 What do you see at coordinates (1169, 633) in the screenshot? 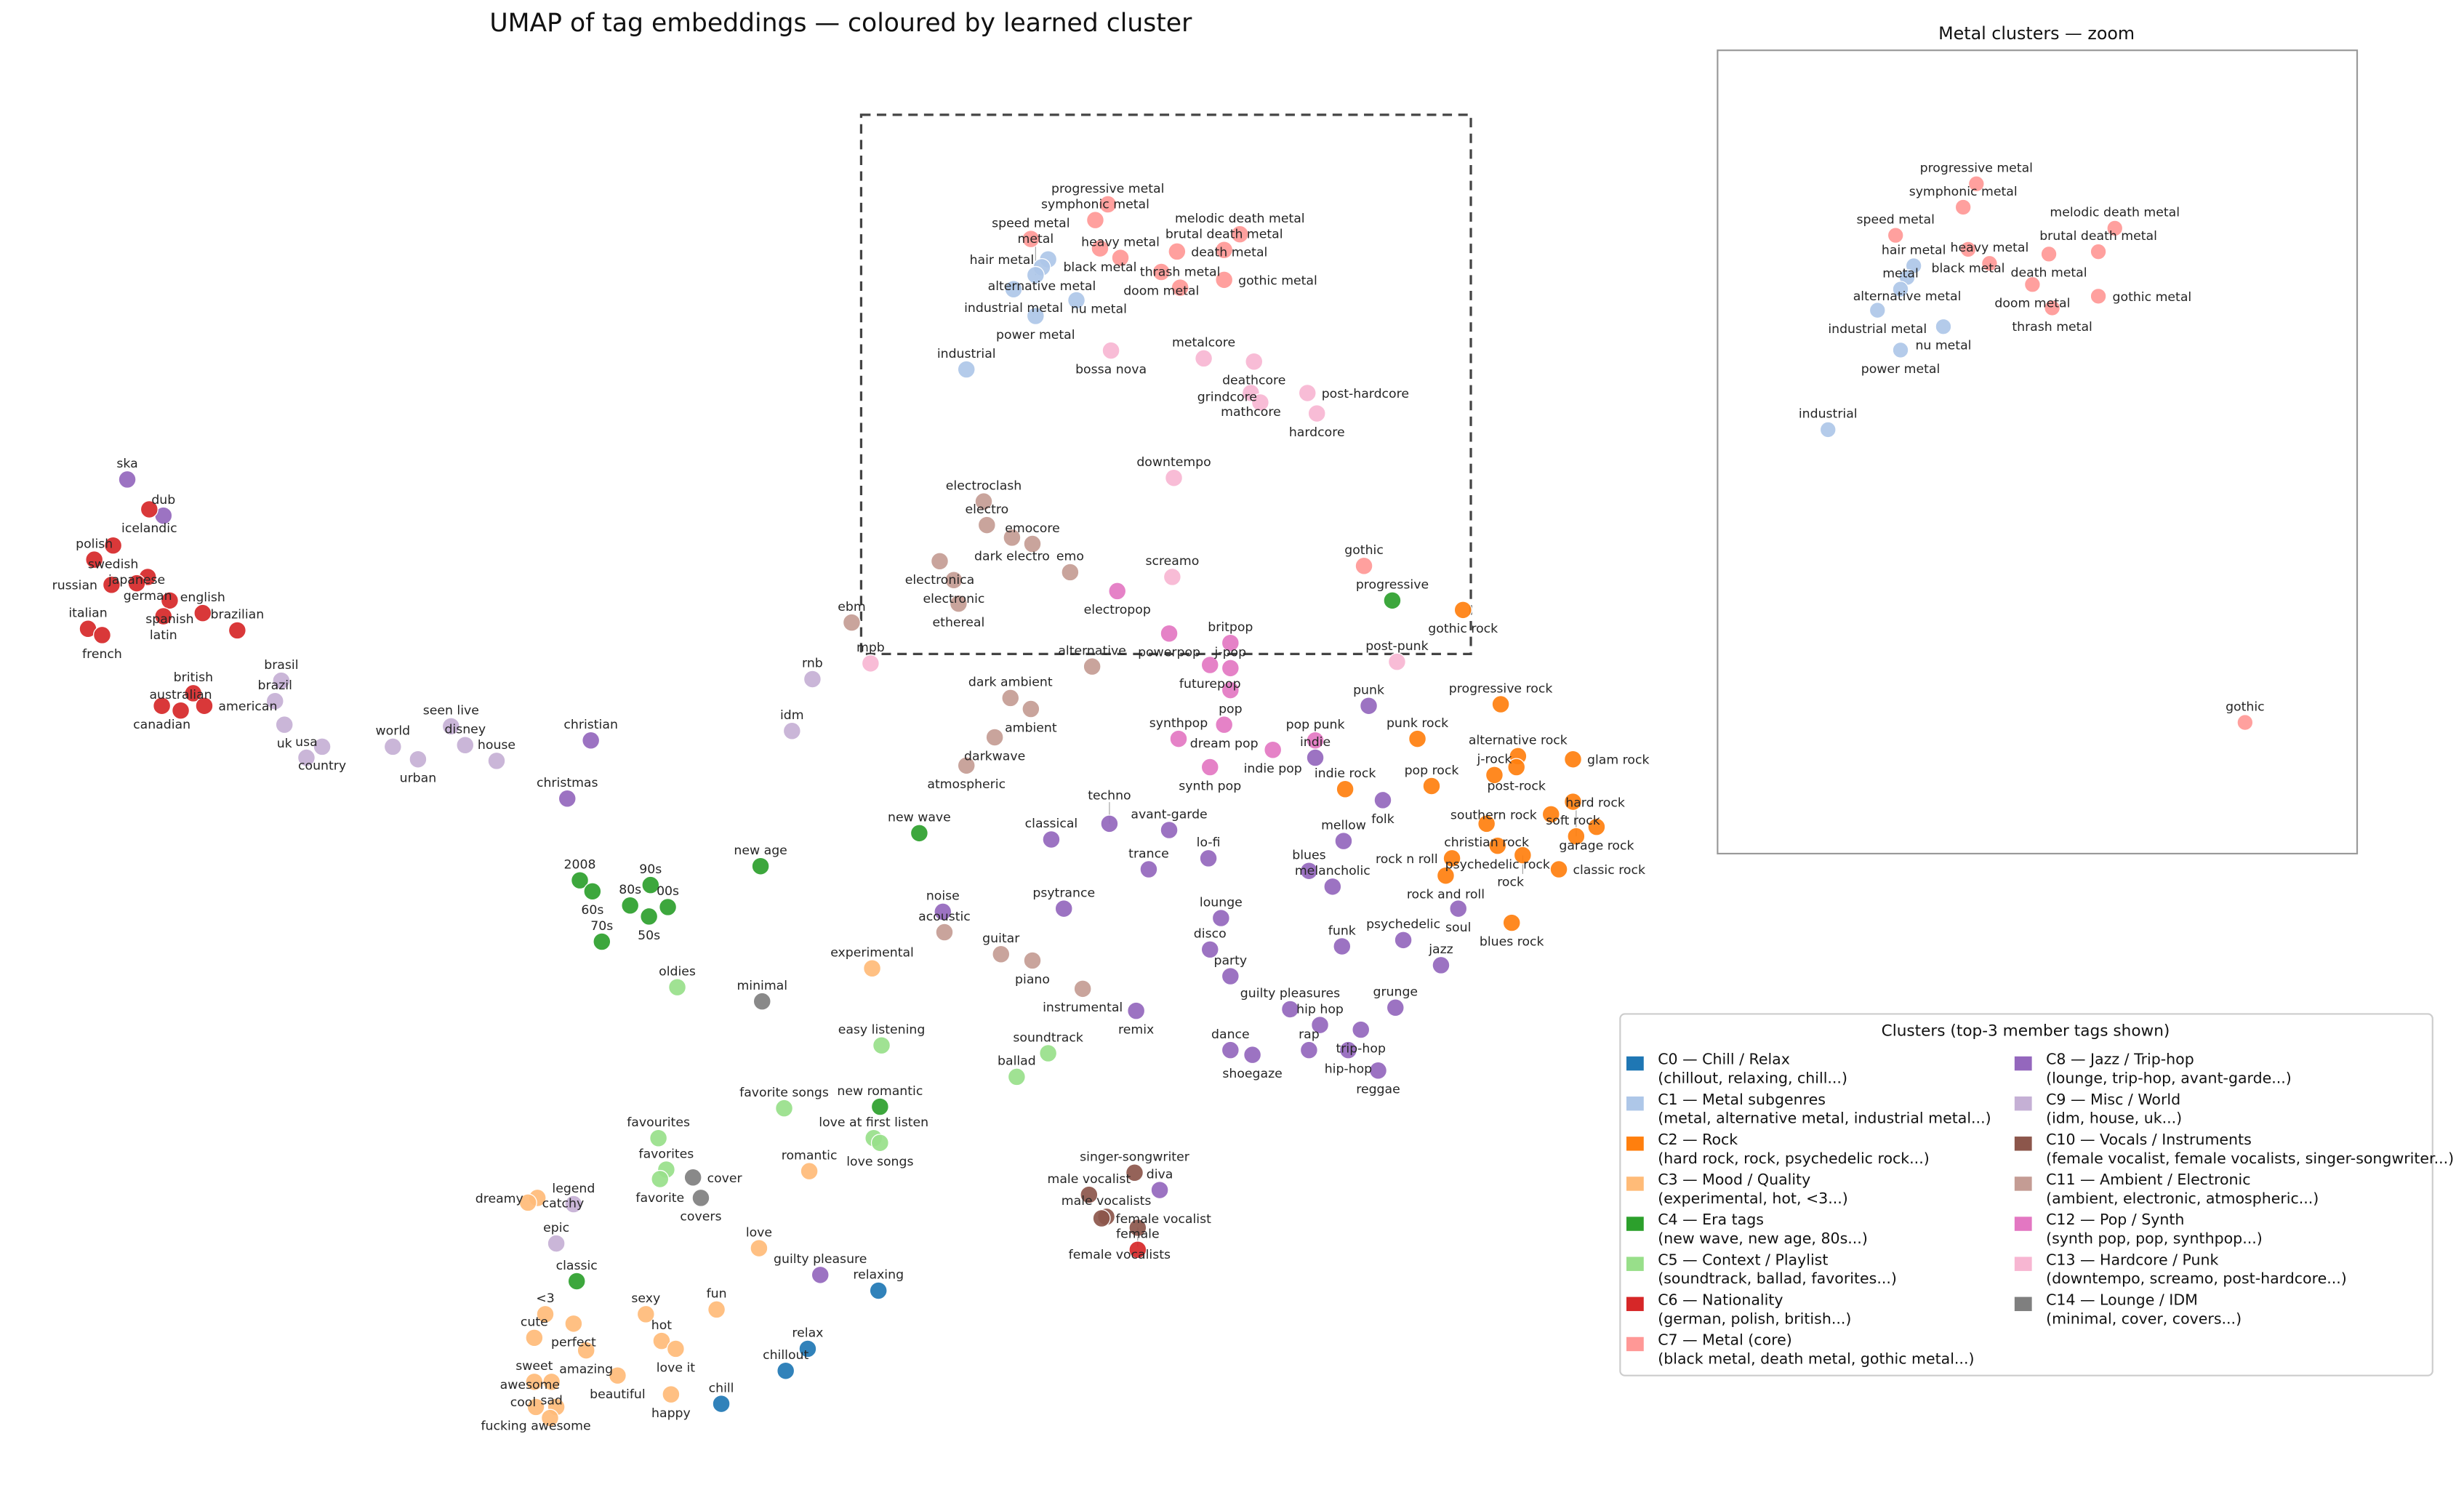
I see `point-powerpop` at bounding box center [1169, 633].